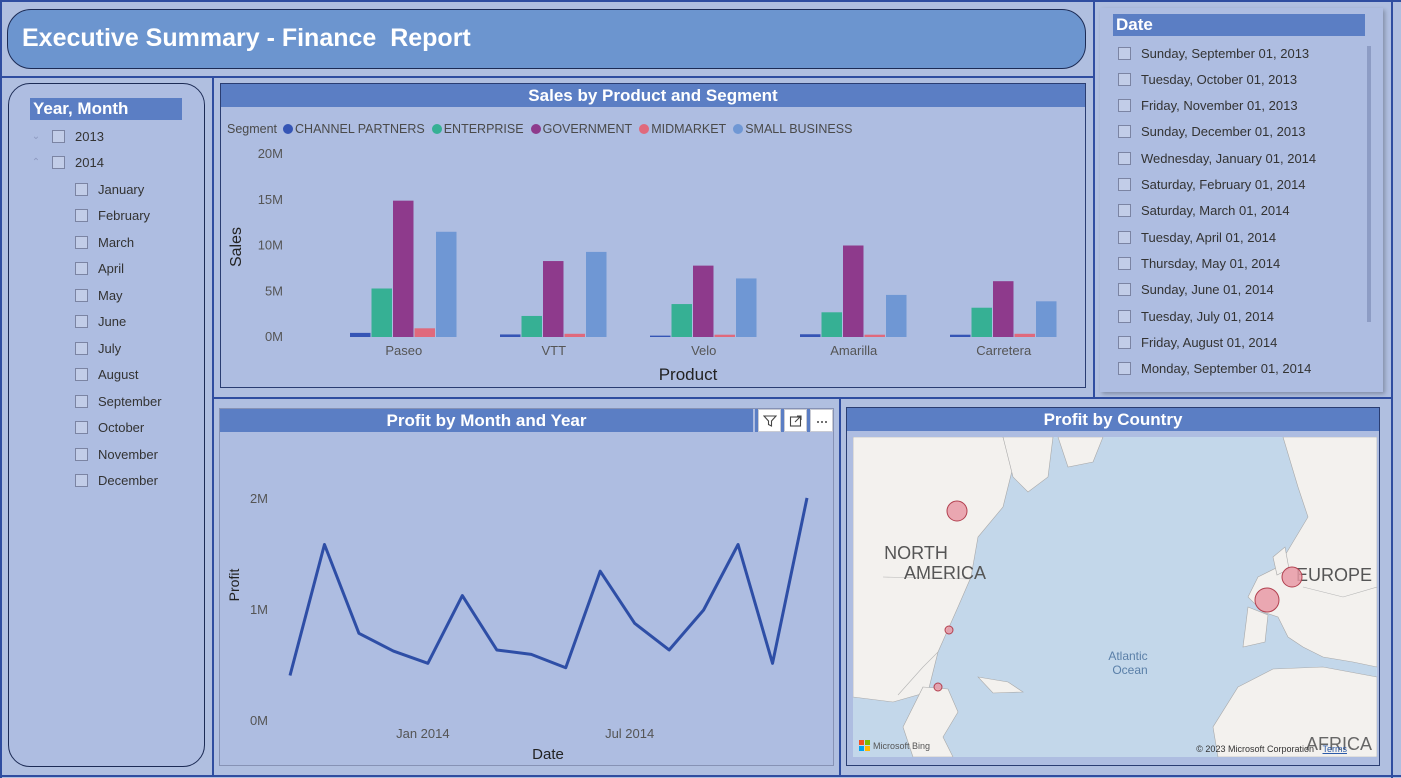  Describe the element at coordinates (548, 586) in the screenshot. I see `profit-line` at that location.